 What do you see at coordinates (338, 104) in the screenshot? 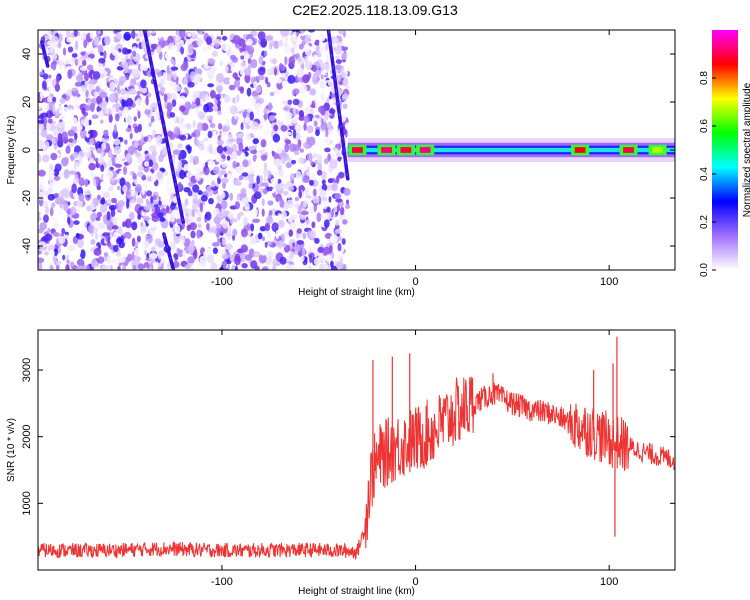
I see `streak-highlight` at bounding box center [338, 104].